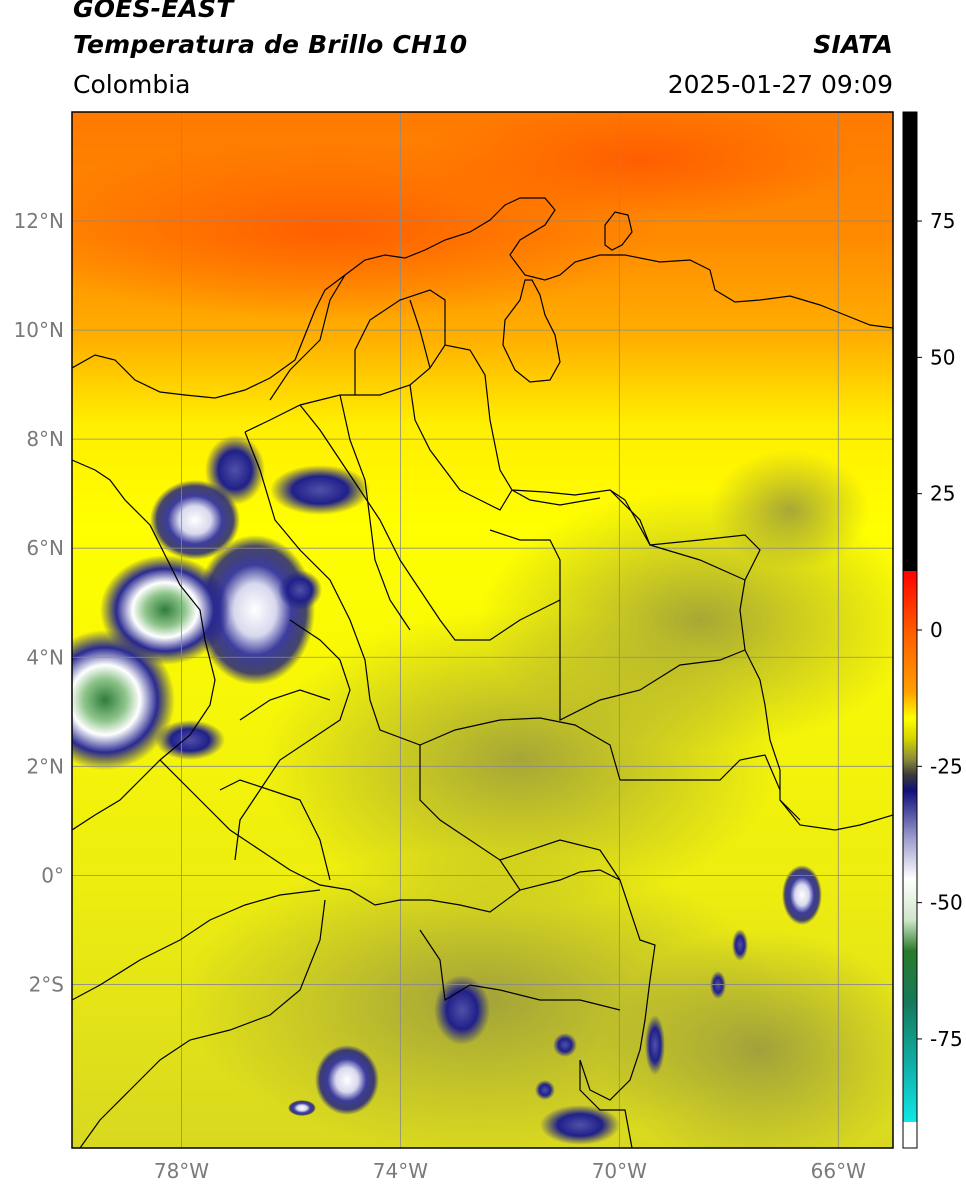  Describe the element at coordinates (52, 875) in the screenshot. I see `lat-tick-label: 0°` at that location.